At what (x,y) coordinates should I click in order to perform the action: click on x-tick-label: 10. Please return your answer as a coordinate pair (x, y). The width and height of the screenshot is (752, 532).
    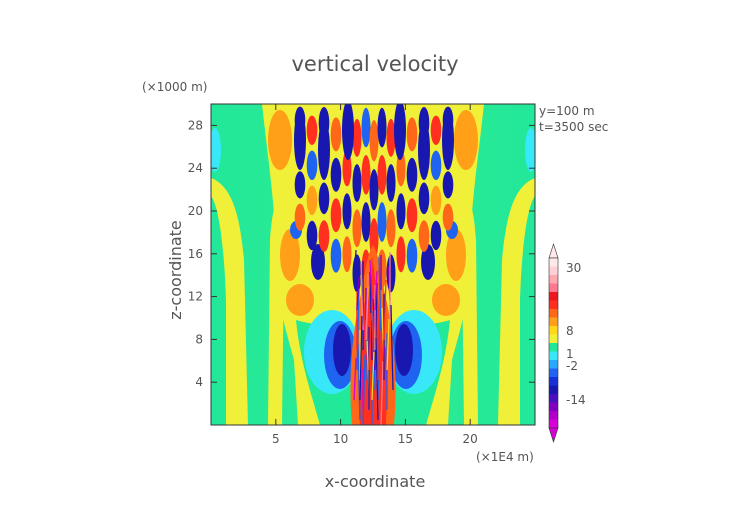
    Looking at the image, I should click on (340, 439).